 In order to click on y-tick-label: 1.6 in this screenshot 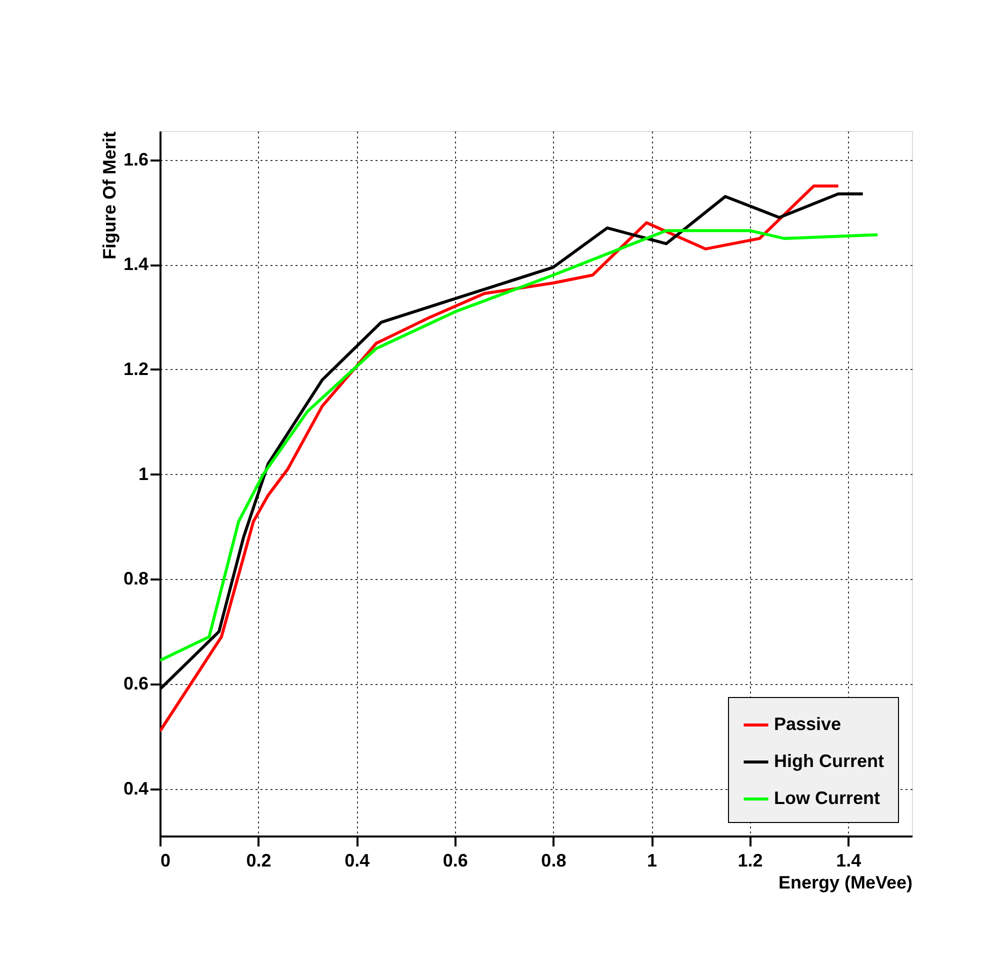, I will do `click(135, 159)`.